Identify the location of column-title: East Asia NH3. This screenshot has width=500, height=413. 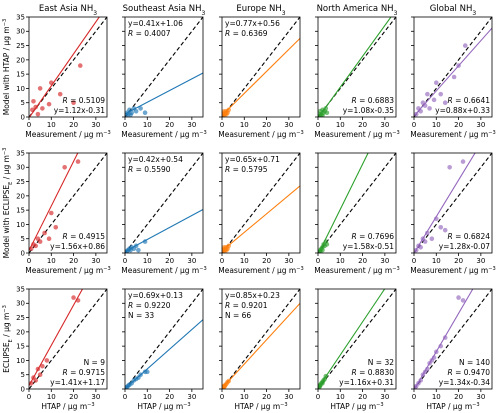
(68, 10).